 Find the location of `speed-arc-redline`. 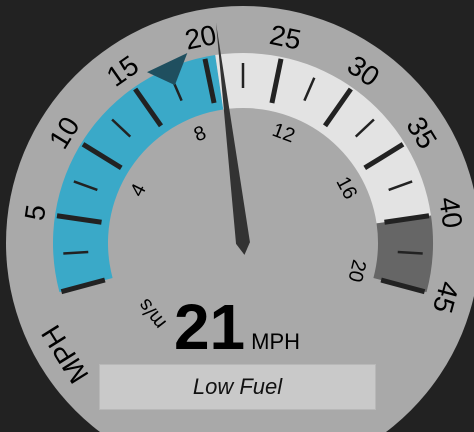

speed-arc-redline is located at coordinates (403, 254).